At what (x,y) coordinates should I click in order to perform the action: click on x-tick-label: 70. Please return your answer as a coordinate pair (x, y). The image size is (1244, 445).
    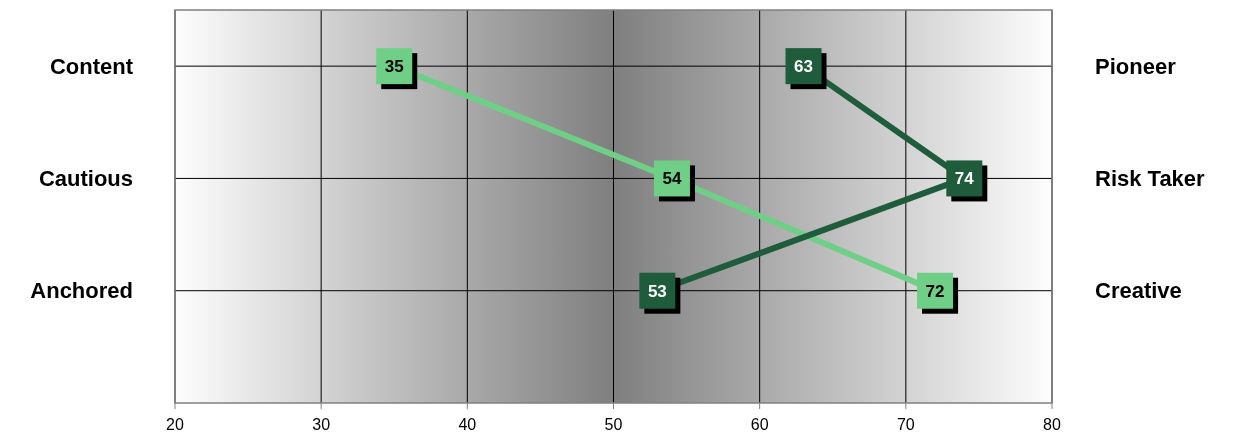
    Looking at the image, I should click on (905, 424).